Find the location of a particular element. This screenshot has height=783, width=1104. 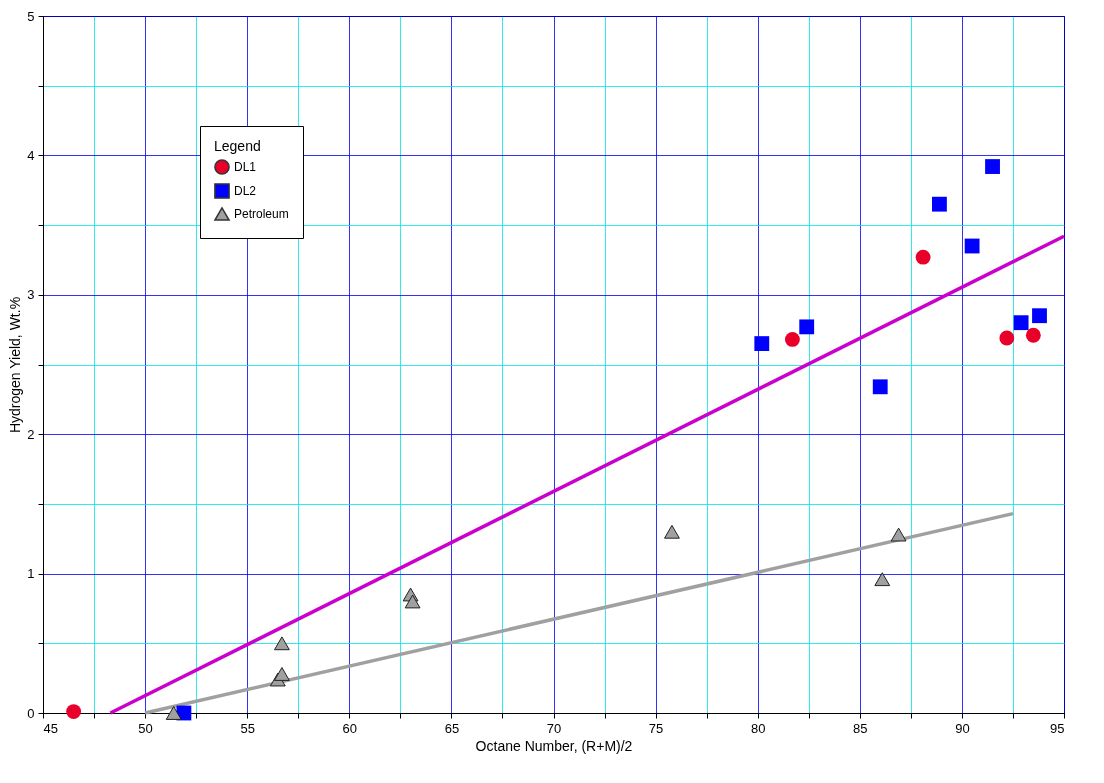

x-axis-title: Octane Number, (R+M)/2 is located at coordinates (554, 745).